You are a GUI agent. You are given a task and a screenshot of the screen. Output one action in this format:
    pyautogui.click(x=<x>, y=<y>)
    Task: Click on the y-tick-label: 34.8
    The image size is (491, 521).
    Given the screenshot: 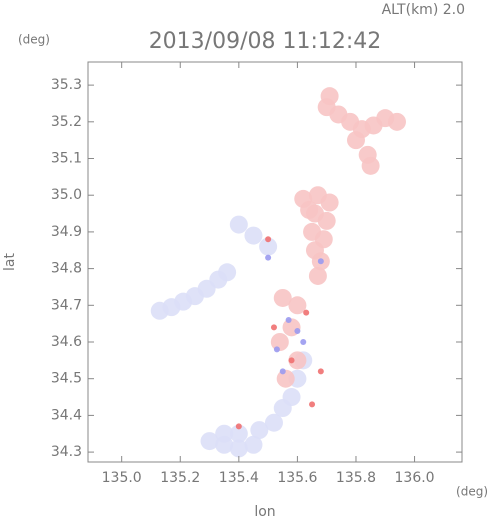 What is the action you would take?
    pyautogui.click(x=66, y=269)
    